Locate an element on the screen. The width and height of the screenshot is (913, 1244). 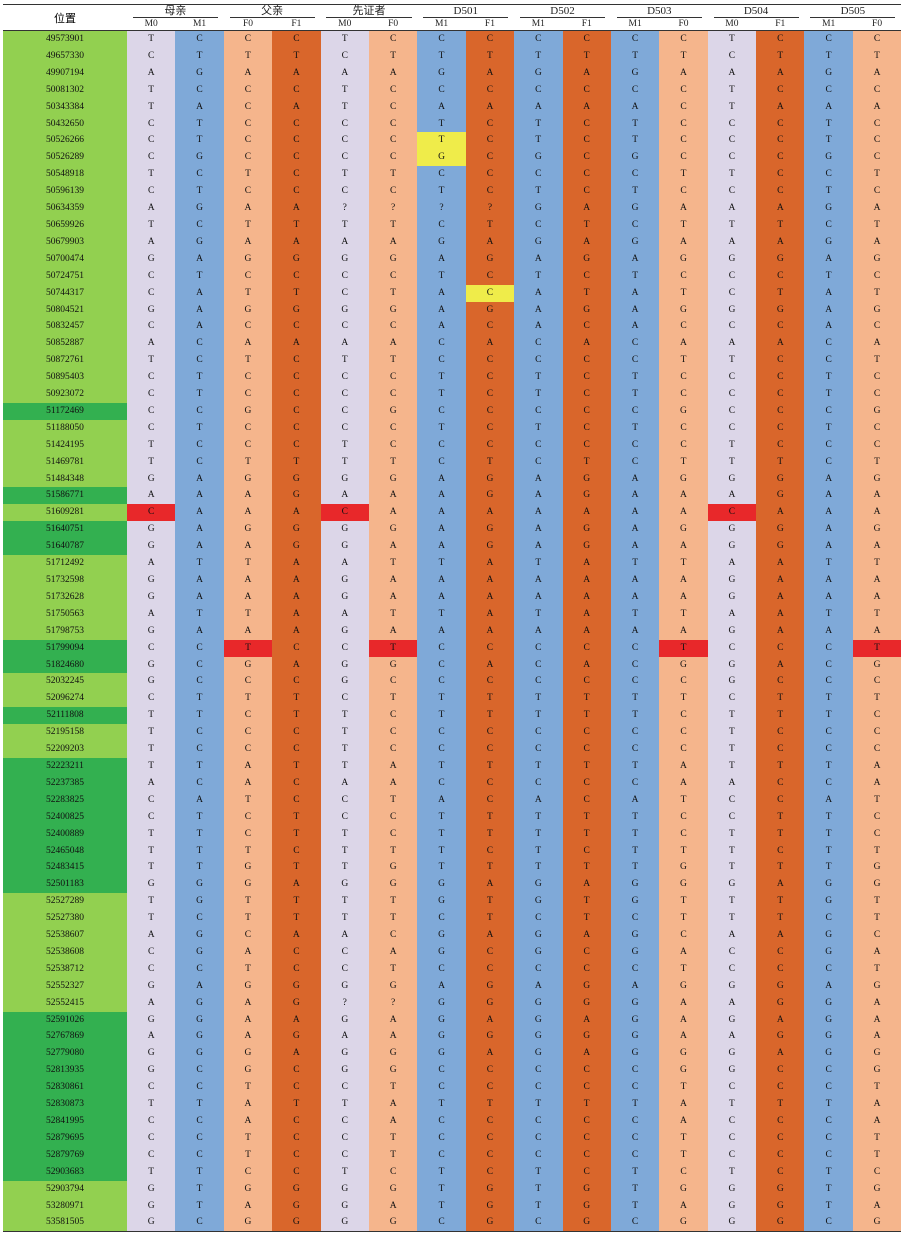
haplotype-column-header: M0 is located at coordinates (732, 24).